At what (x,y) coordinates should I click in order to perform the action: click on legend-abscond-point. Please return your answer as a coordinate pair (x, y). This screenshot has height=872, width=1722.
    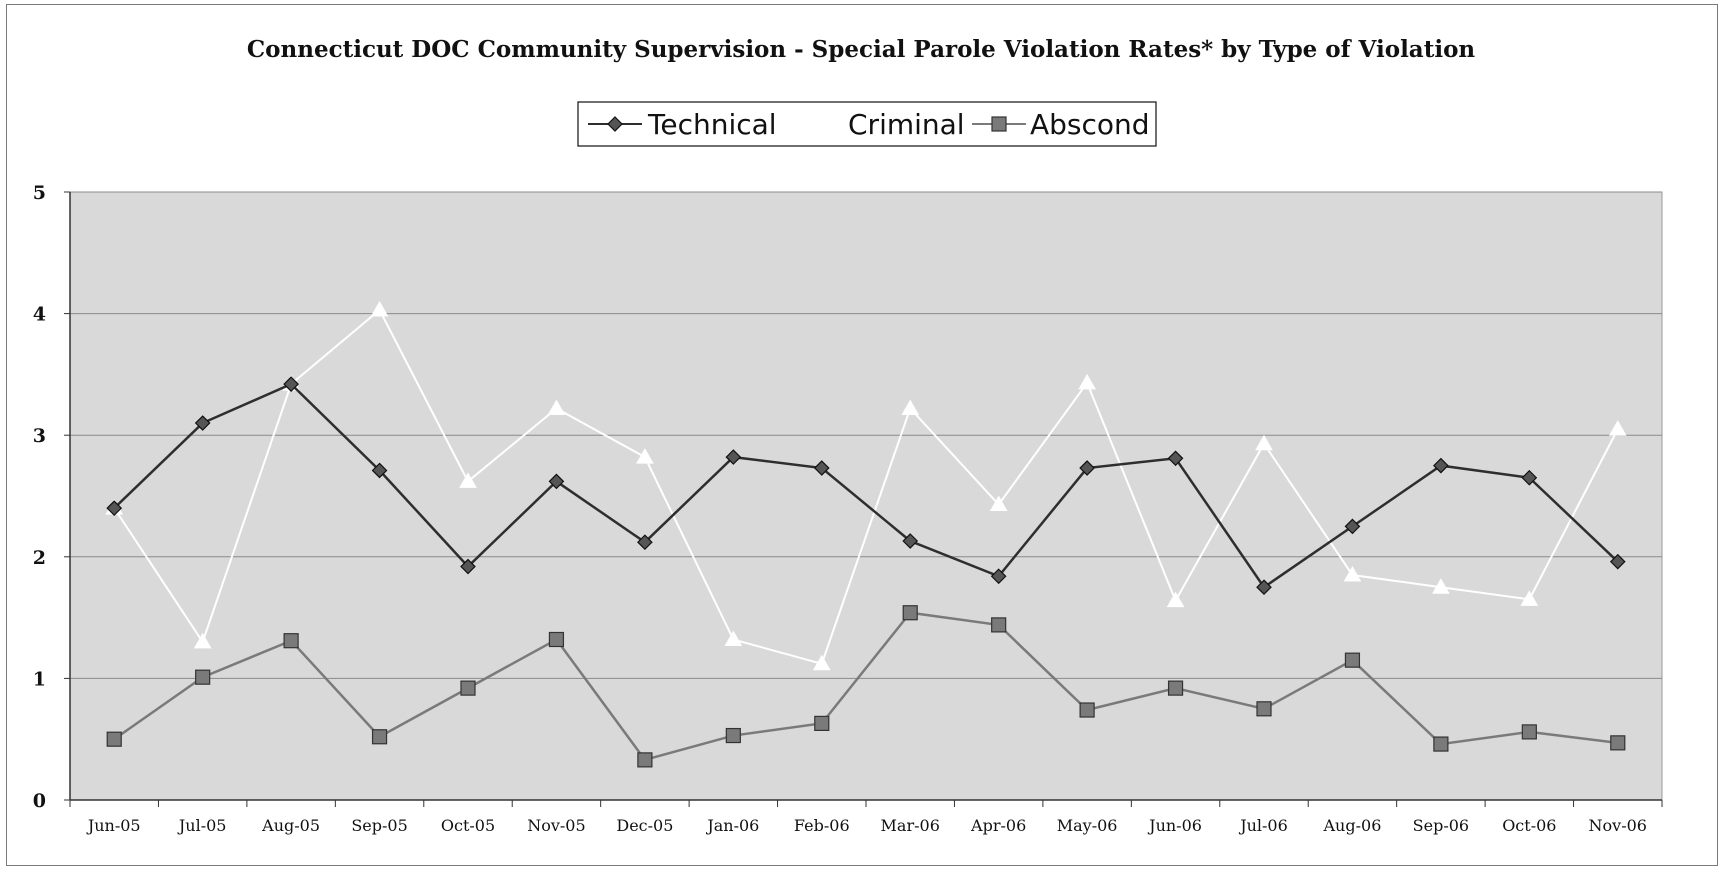
    Looking at the image, I should click on (999, 124).